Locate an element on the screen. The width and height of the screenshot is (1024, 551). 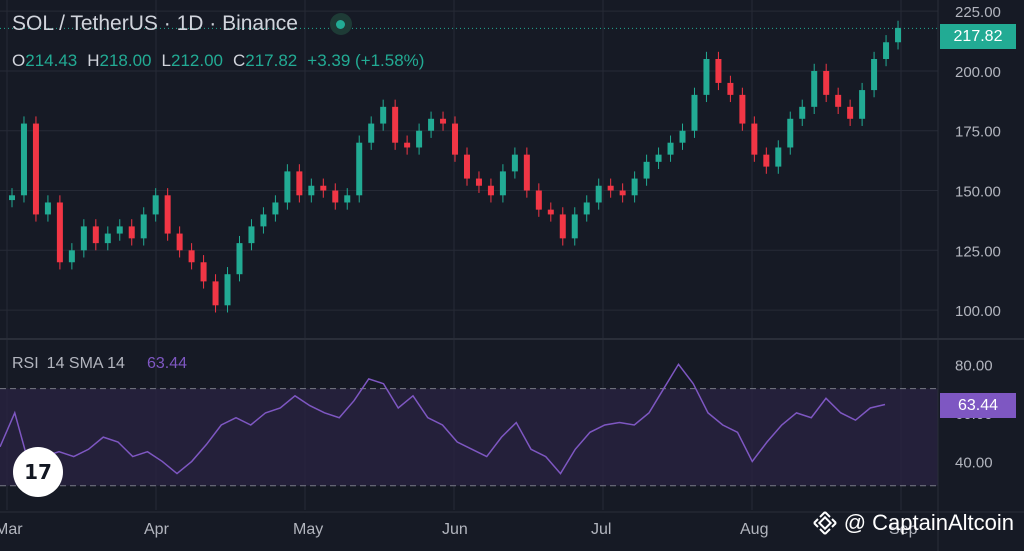
close-label: C is located at coordinates (239, 60).